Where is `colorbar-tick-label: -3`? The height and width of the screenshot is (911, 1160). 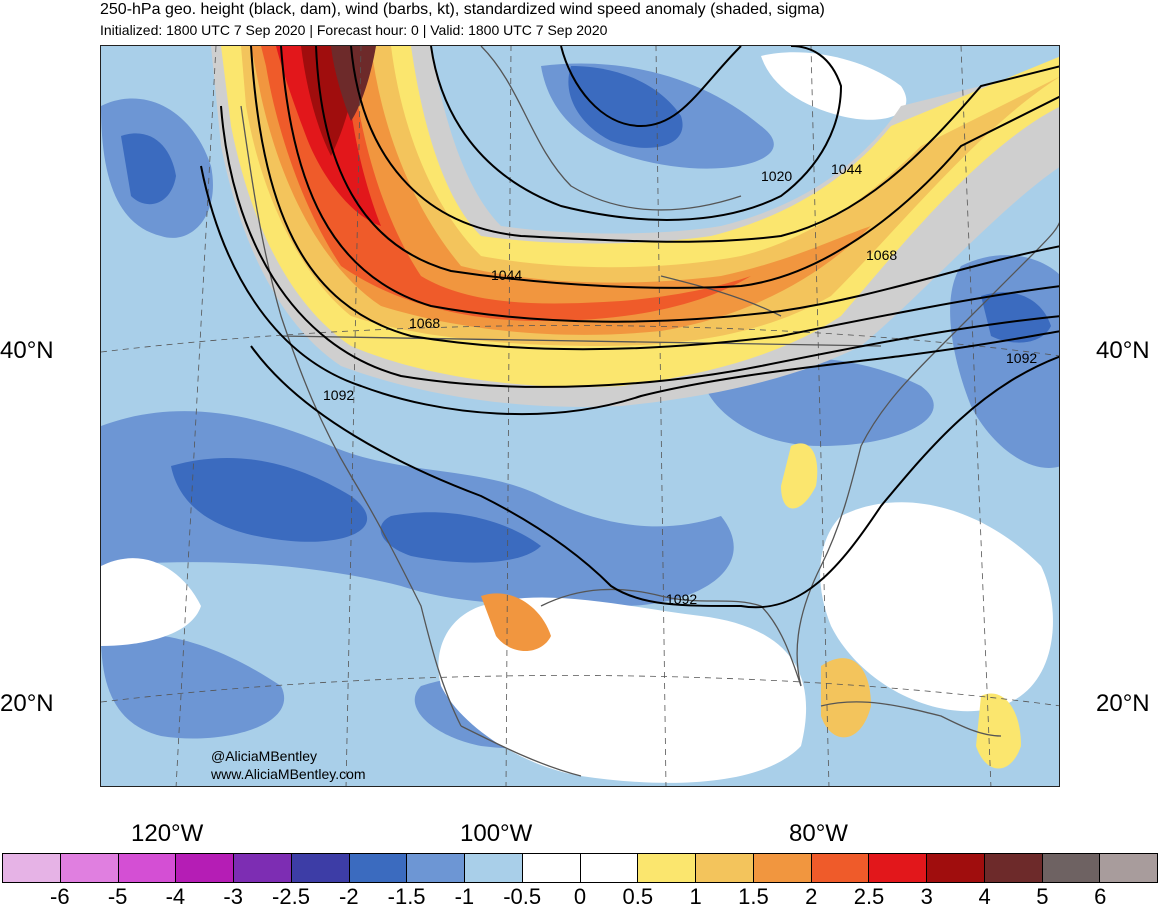 colorbar-tick-label: -3 is located at coordinates (233, 896).